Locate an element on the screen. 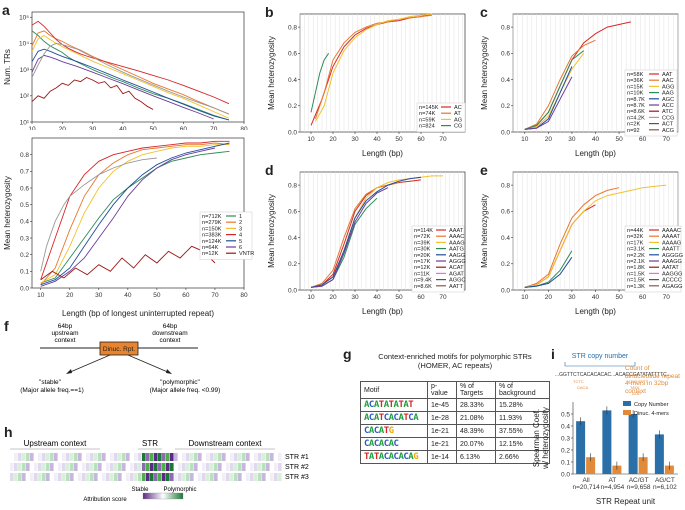  legend-count: n=4.2K is located at coordinates (636, 118).